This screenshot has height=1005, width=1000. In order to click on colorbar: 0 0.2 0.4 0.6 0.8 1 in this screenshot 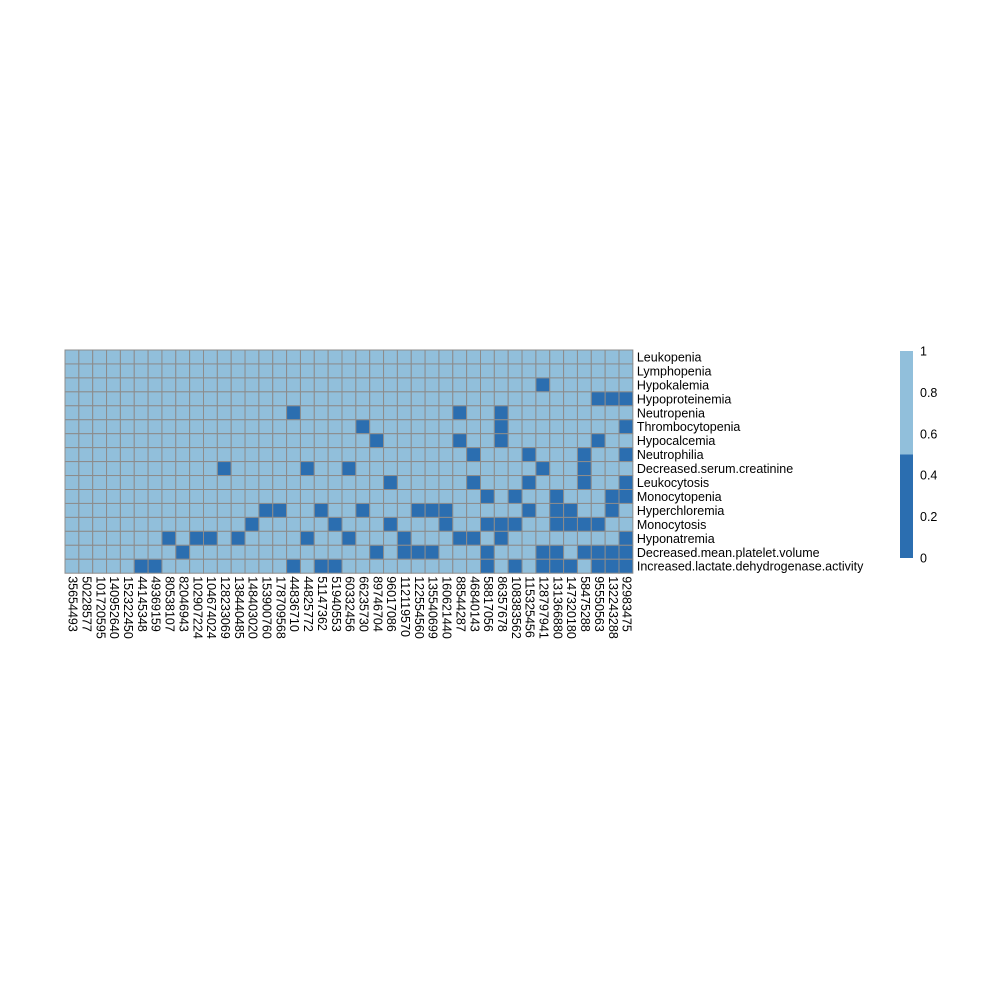, I will do `click(918, 455)`.